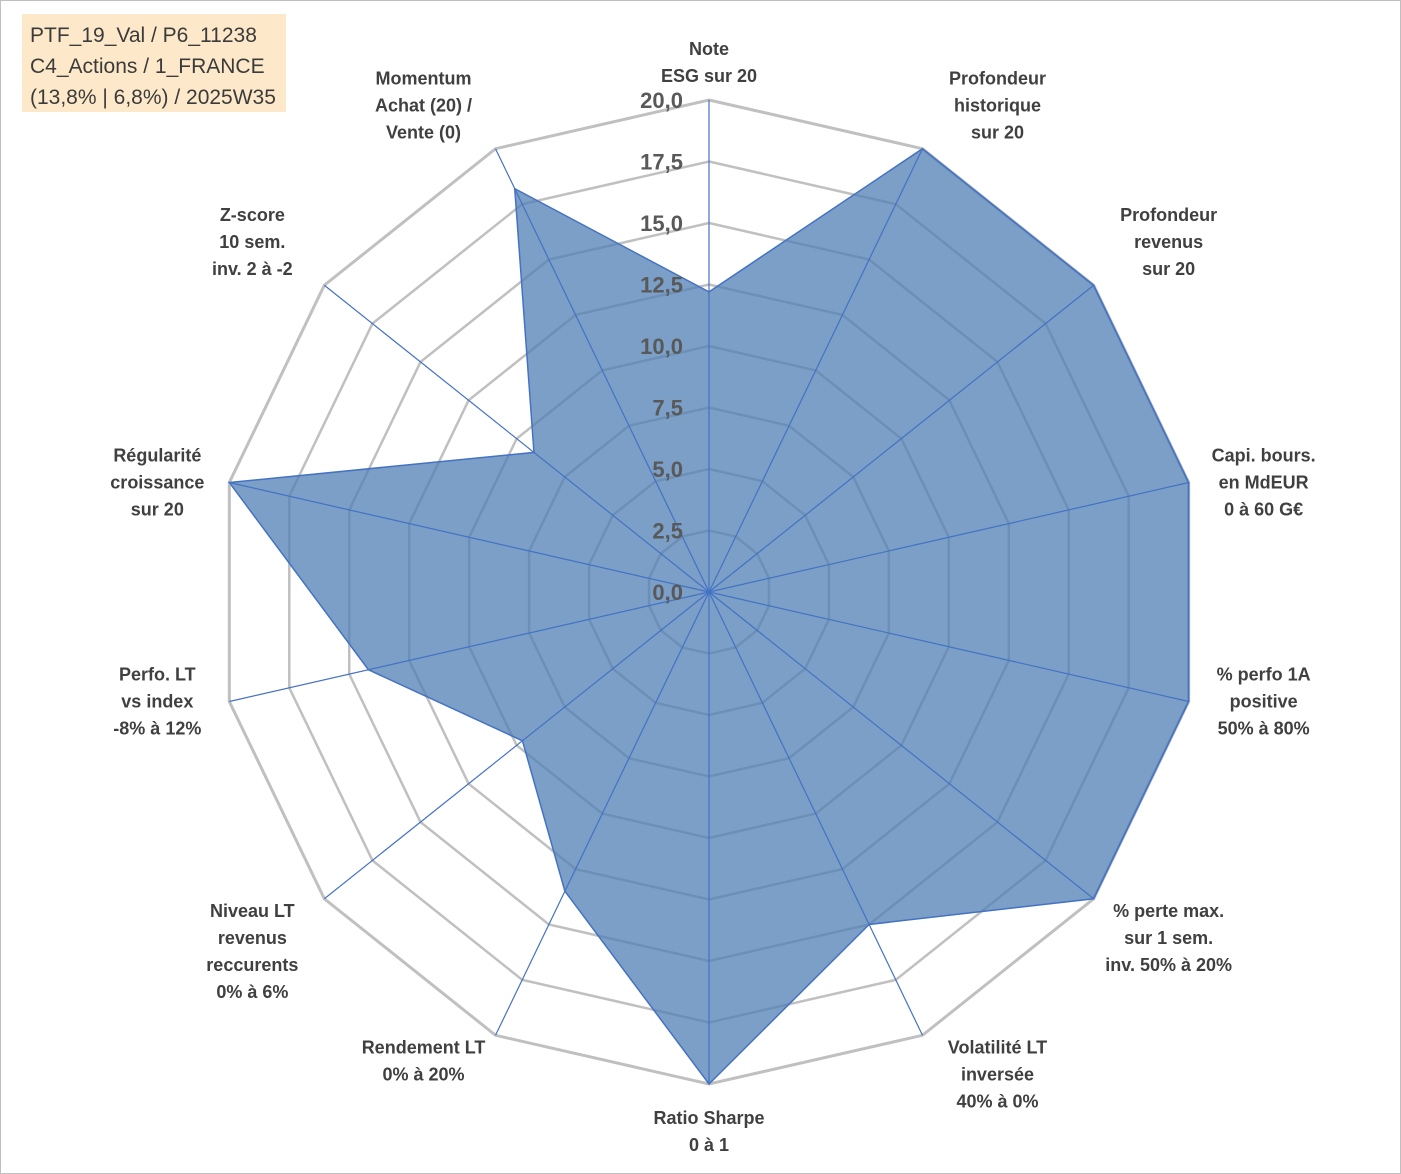 This screenshot has height=1174, width=1401. I want to click on radar-tick-labels: 0,0 2,5 5,0 7,5 10,0 12,5 15,0 17,5 20,0, so click(661, 346).